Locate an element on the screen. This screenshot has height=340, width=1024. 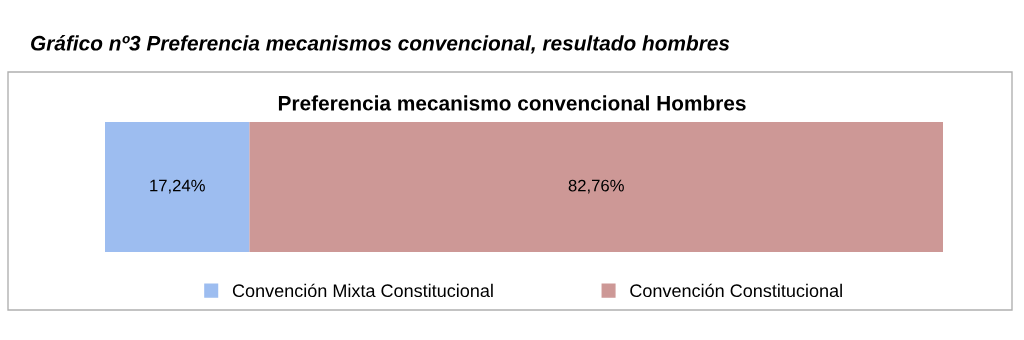
legend-label: Convención Constitucional is located at coordinates (736, 290).